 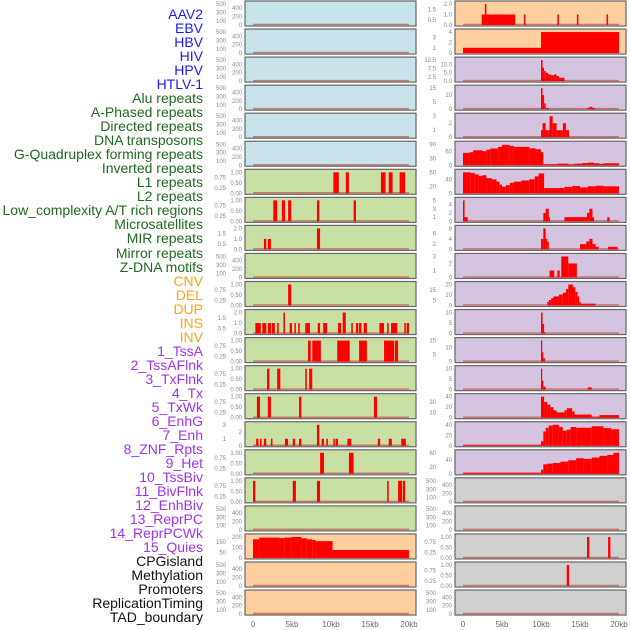 What do you see at coordinates (451, 214) in the screenshot?
I see `y-tick-label: 2` at bounding box center [451, 214].